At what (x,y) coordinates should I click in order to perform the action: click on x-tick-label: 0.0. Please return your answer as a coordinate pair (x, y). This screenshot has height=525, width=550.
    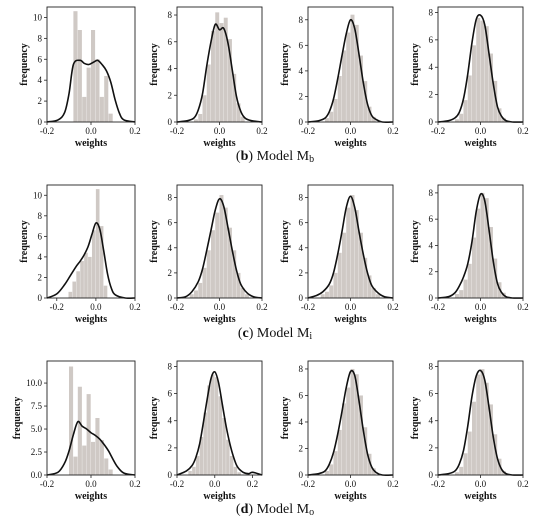
    Looking at the image, I should click on (91, 484).